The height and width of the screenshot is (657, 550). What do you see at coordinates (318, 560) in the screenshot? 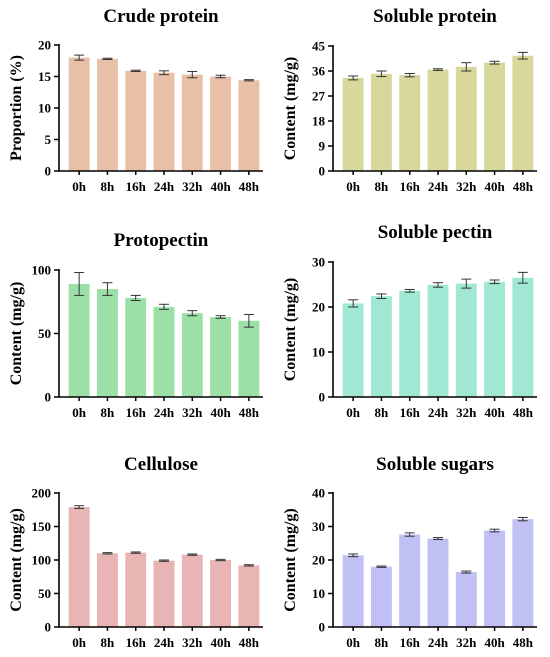
I see `y-tick-label: 20` at bounding box center [318, 560].